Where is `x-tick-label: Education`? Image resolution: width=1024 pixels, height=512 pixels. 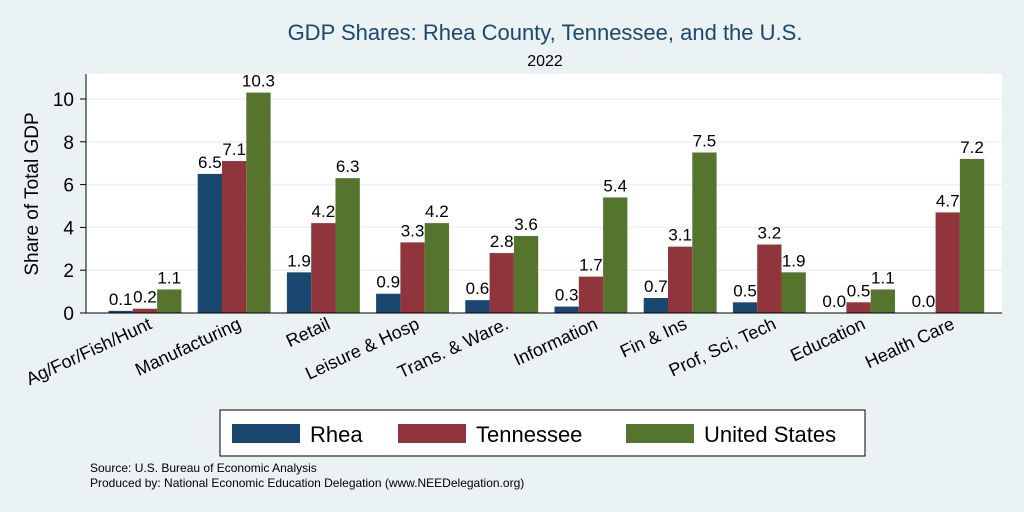
x-tick-label: Education is located at coordinates (827, 339).